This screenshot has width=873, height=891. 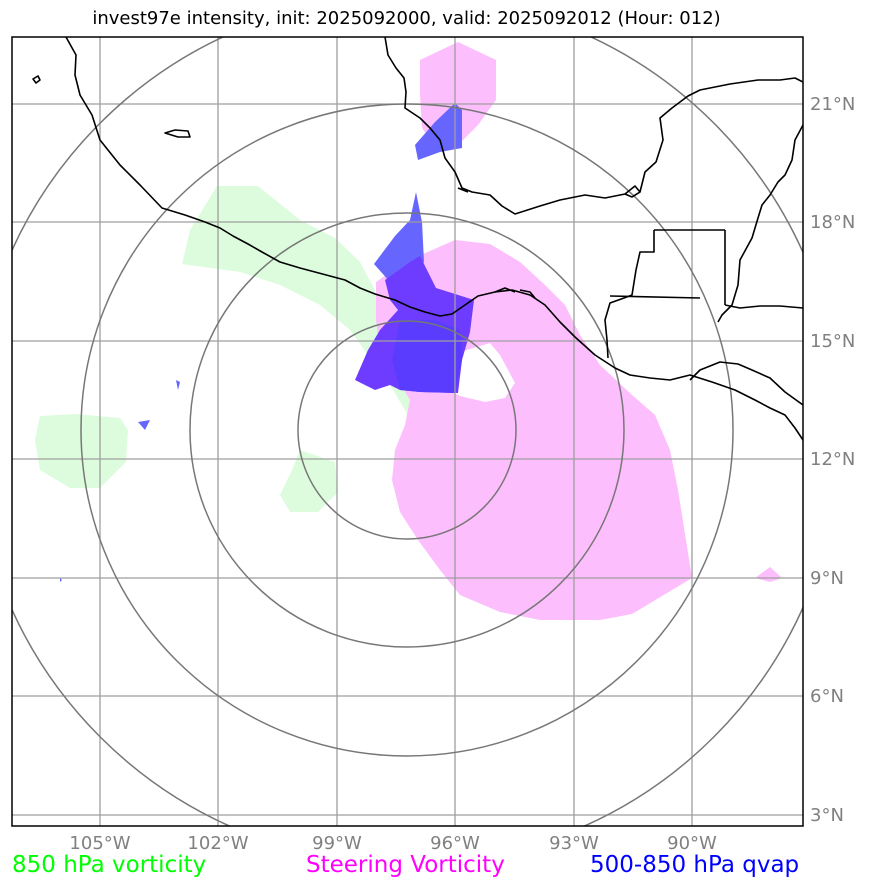 What do you see at coordinates (827, 578) in the screenshot?
I see `lat-label-9n: 9°N` at bounding box center [827, 578].